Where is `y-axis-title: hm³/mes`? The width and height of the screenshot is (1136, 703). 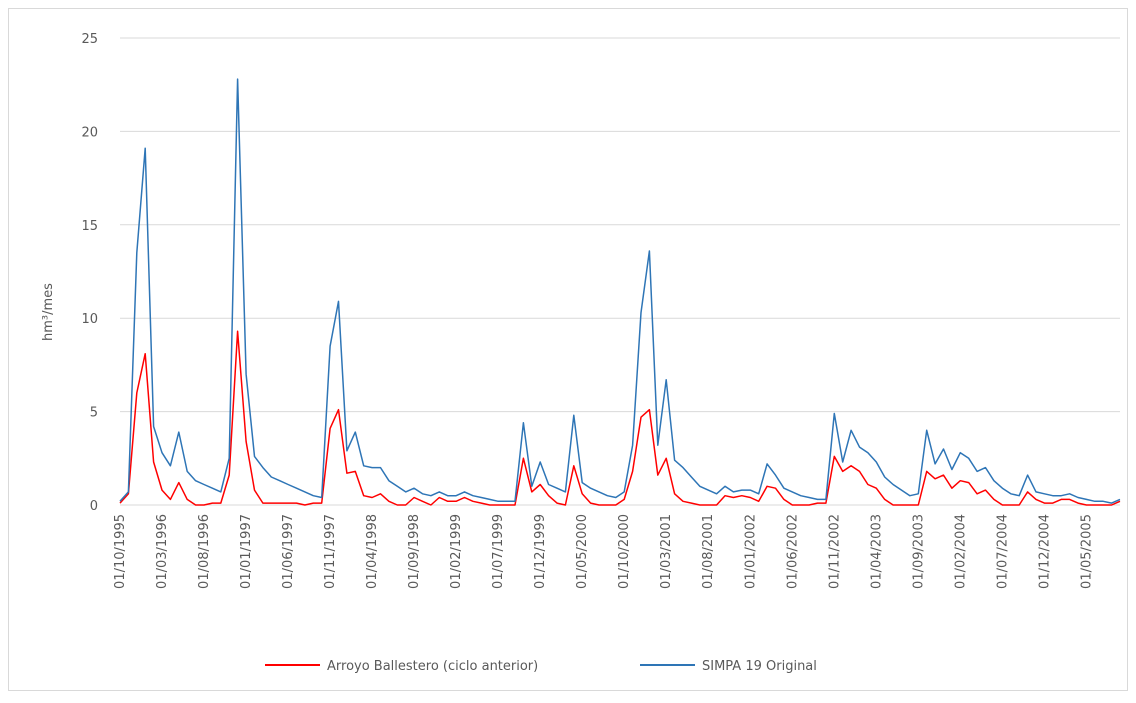 y-axis-title: hm³/mes is located at coordinates (48, 312).